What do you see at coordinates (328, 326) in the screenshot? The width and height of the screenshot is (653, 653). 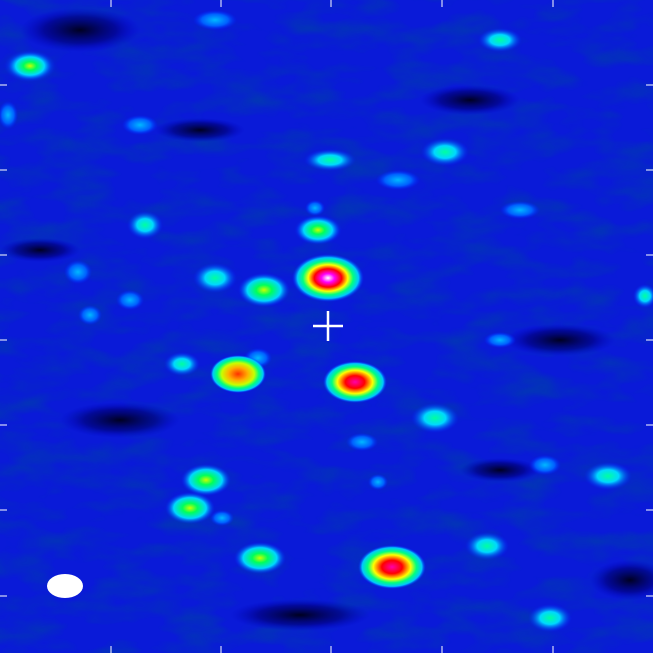 I see `crosshair-marker` at bounding box center [328, 326].